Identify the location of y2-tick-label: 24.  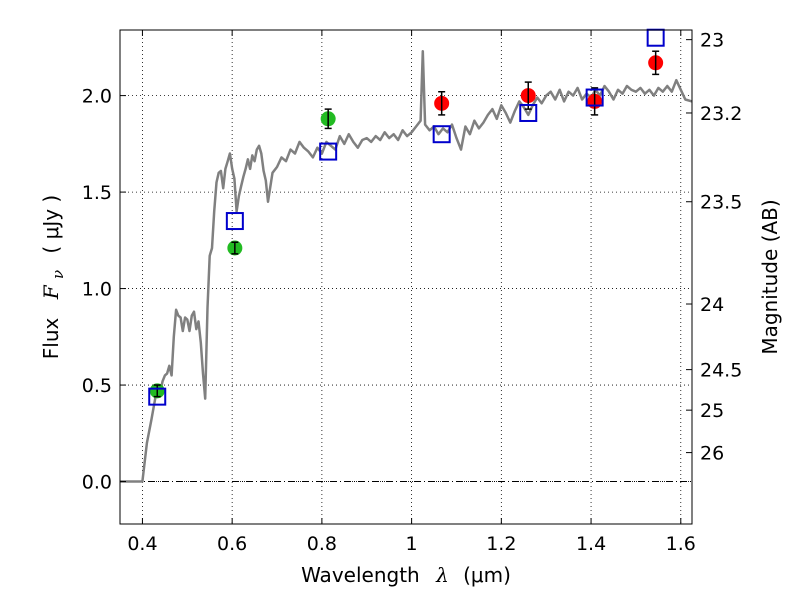
(712, 305).